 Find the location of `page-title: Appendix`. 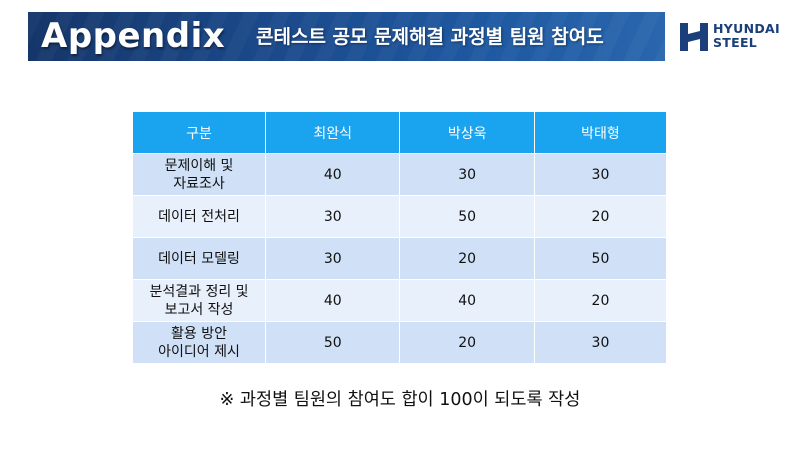

page-title: Appendix is located at coordinates (133, 36).